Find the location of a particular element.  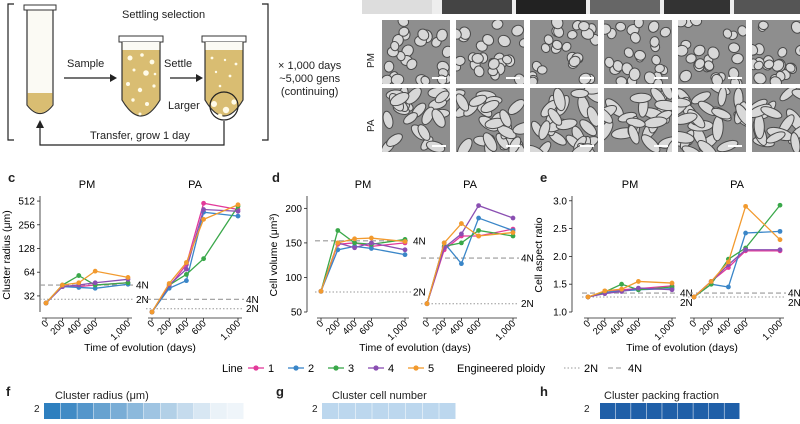

duration-line: × 1,000 days is located at coordinates (309, 66).